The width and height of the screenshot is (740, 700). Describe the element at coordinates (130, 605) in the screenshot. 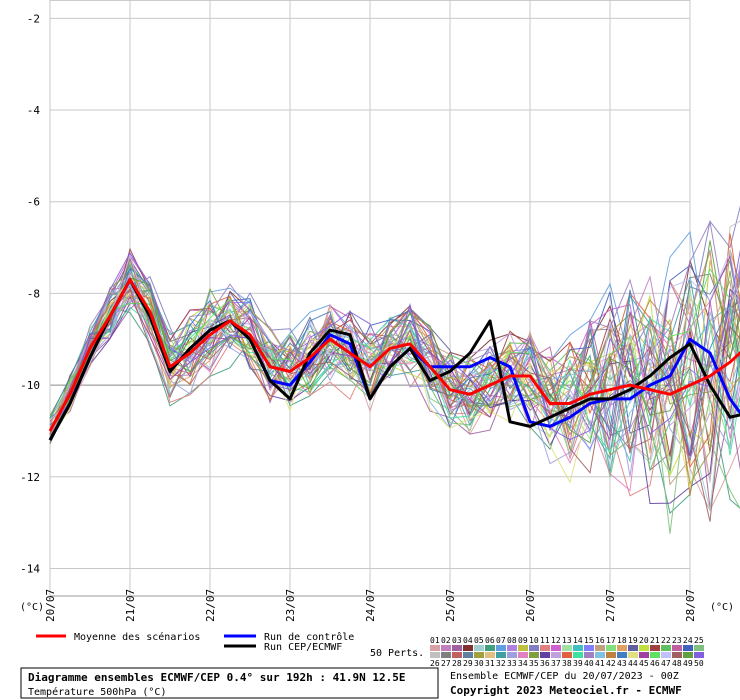

I see `x-tick-label: 21/07` at that location.